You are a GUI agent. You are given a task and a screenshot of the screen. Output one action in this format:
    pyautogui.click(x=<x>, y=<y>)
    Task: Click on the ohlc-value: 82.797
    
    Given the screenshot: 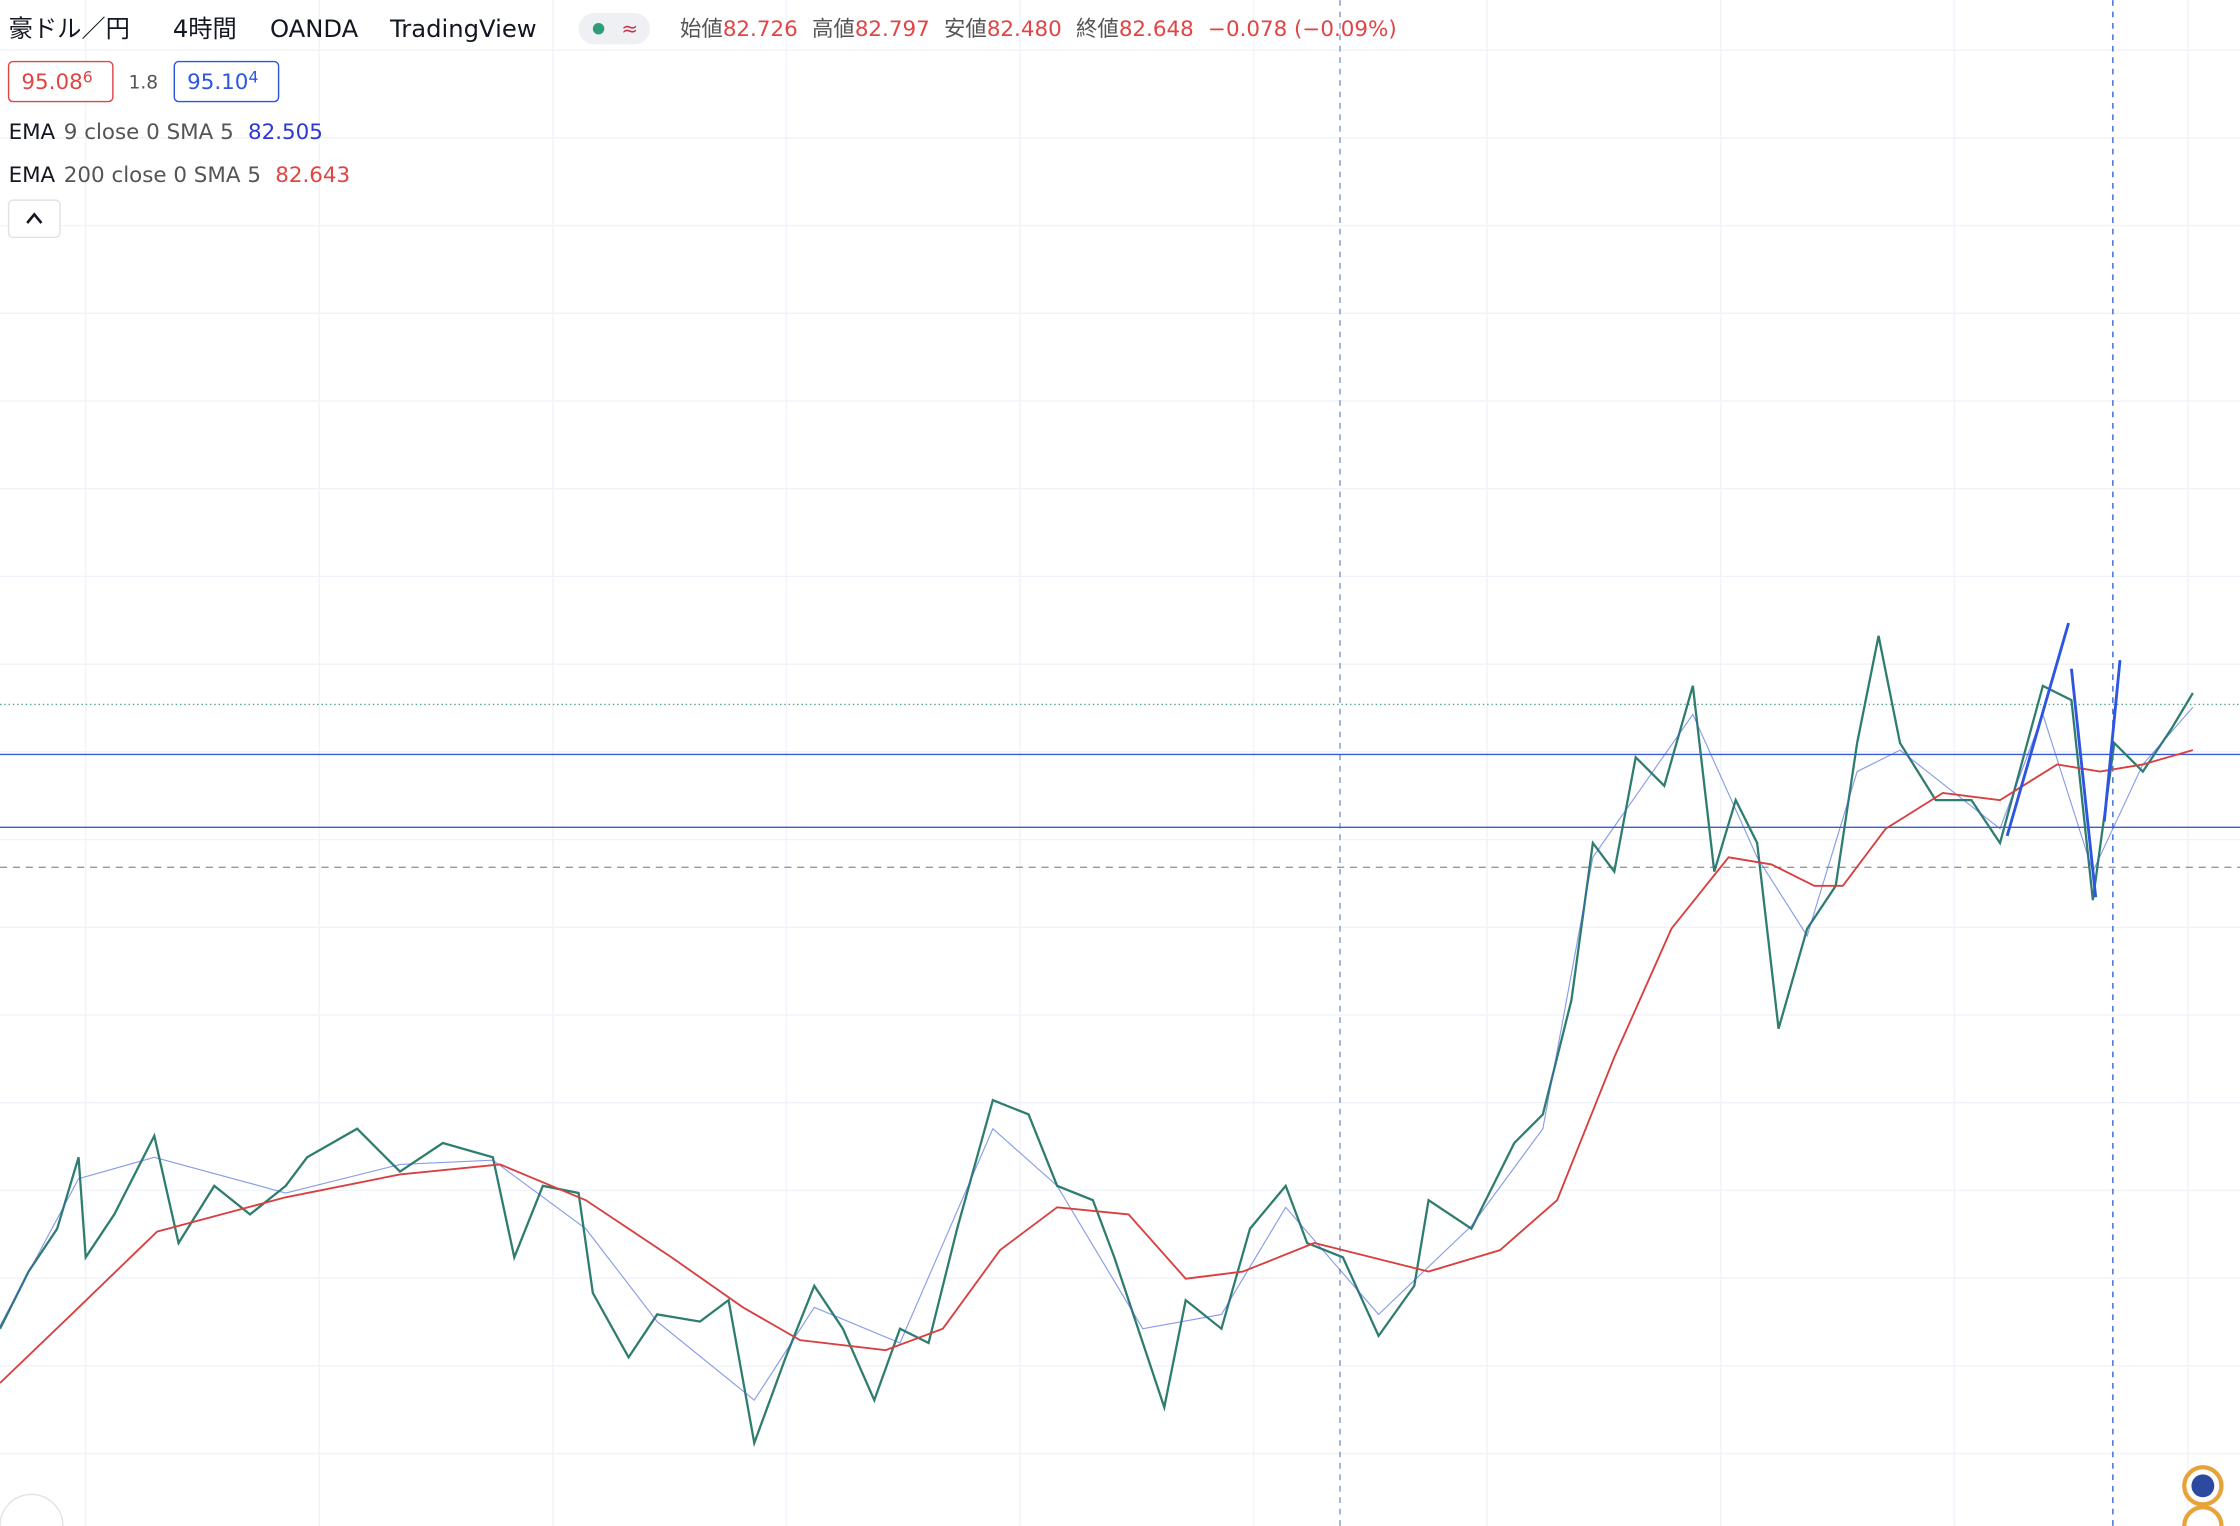 What is the action you would take?
    pyautogui.click(x=892, y=29)
    